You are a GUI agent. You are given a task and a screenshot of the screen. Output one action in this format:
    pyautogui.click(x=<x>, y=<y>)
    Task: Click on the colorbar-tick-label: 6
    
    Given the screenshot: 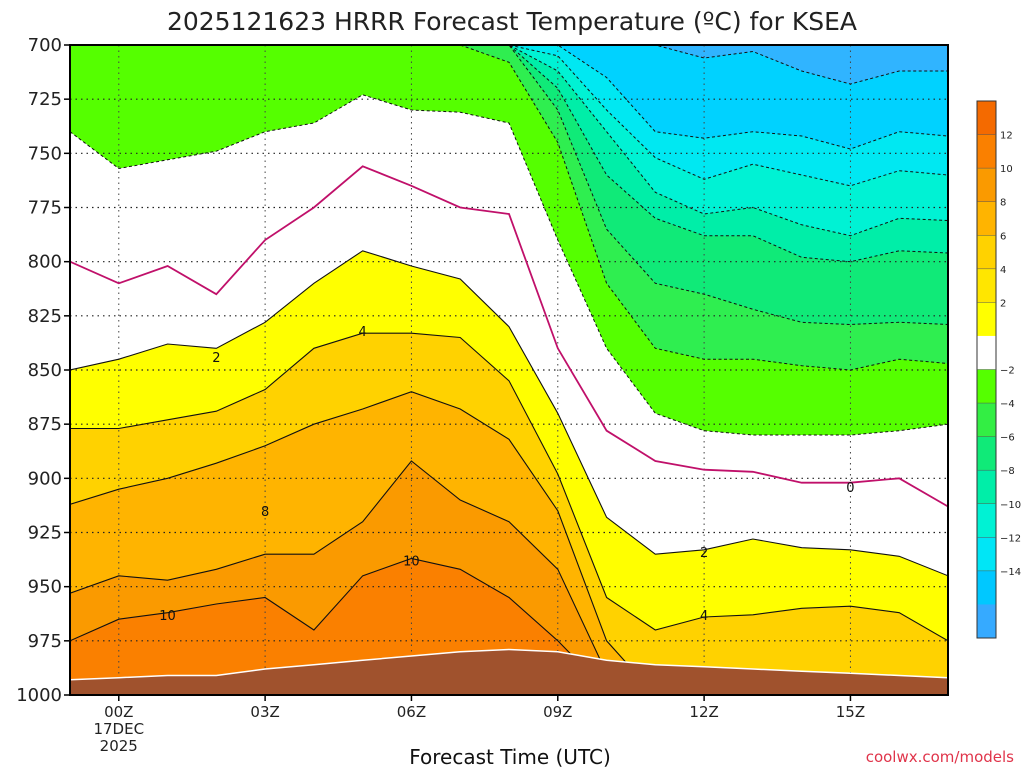 What is the action you would take?
    pyautogui.click(x=1003, y=236)
    